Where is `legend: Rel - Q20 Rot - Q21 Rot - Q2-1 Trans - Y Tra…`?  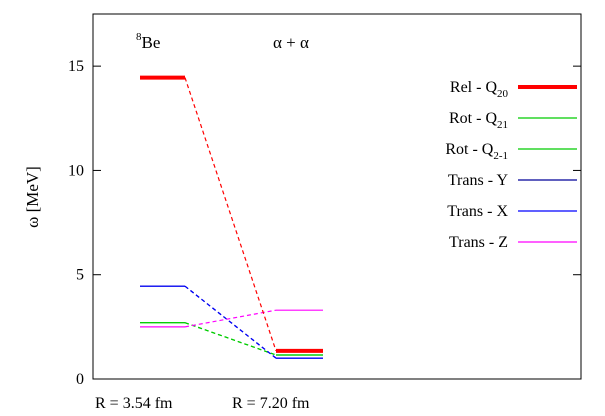 legend: Rel - Q20 Rot - Q21 Rot - Q2-1 Trans - Y Tra… is located at coordinates (511, 165).